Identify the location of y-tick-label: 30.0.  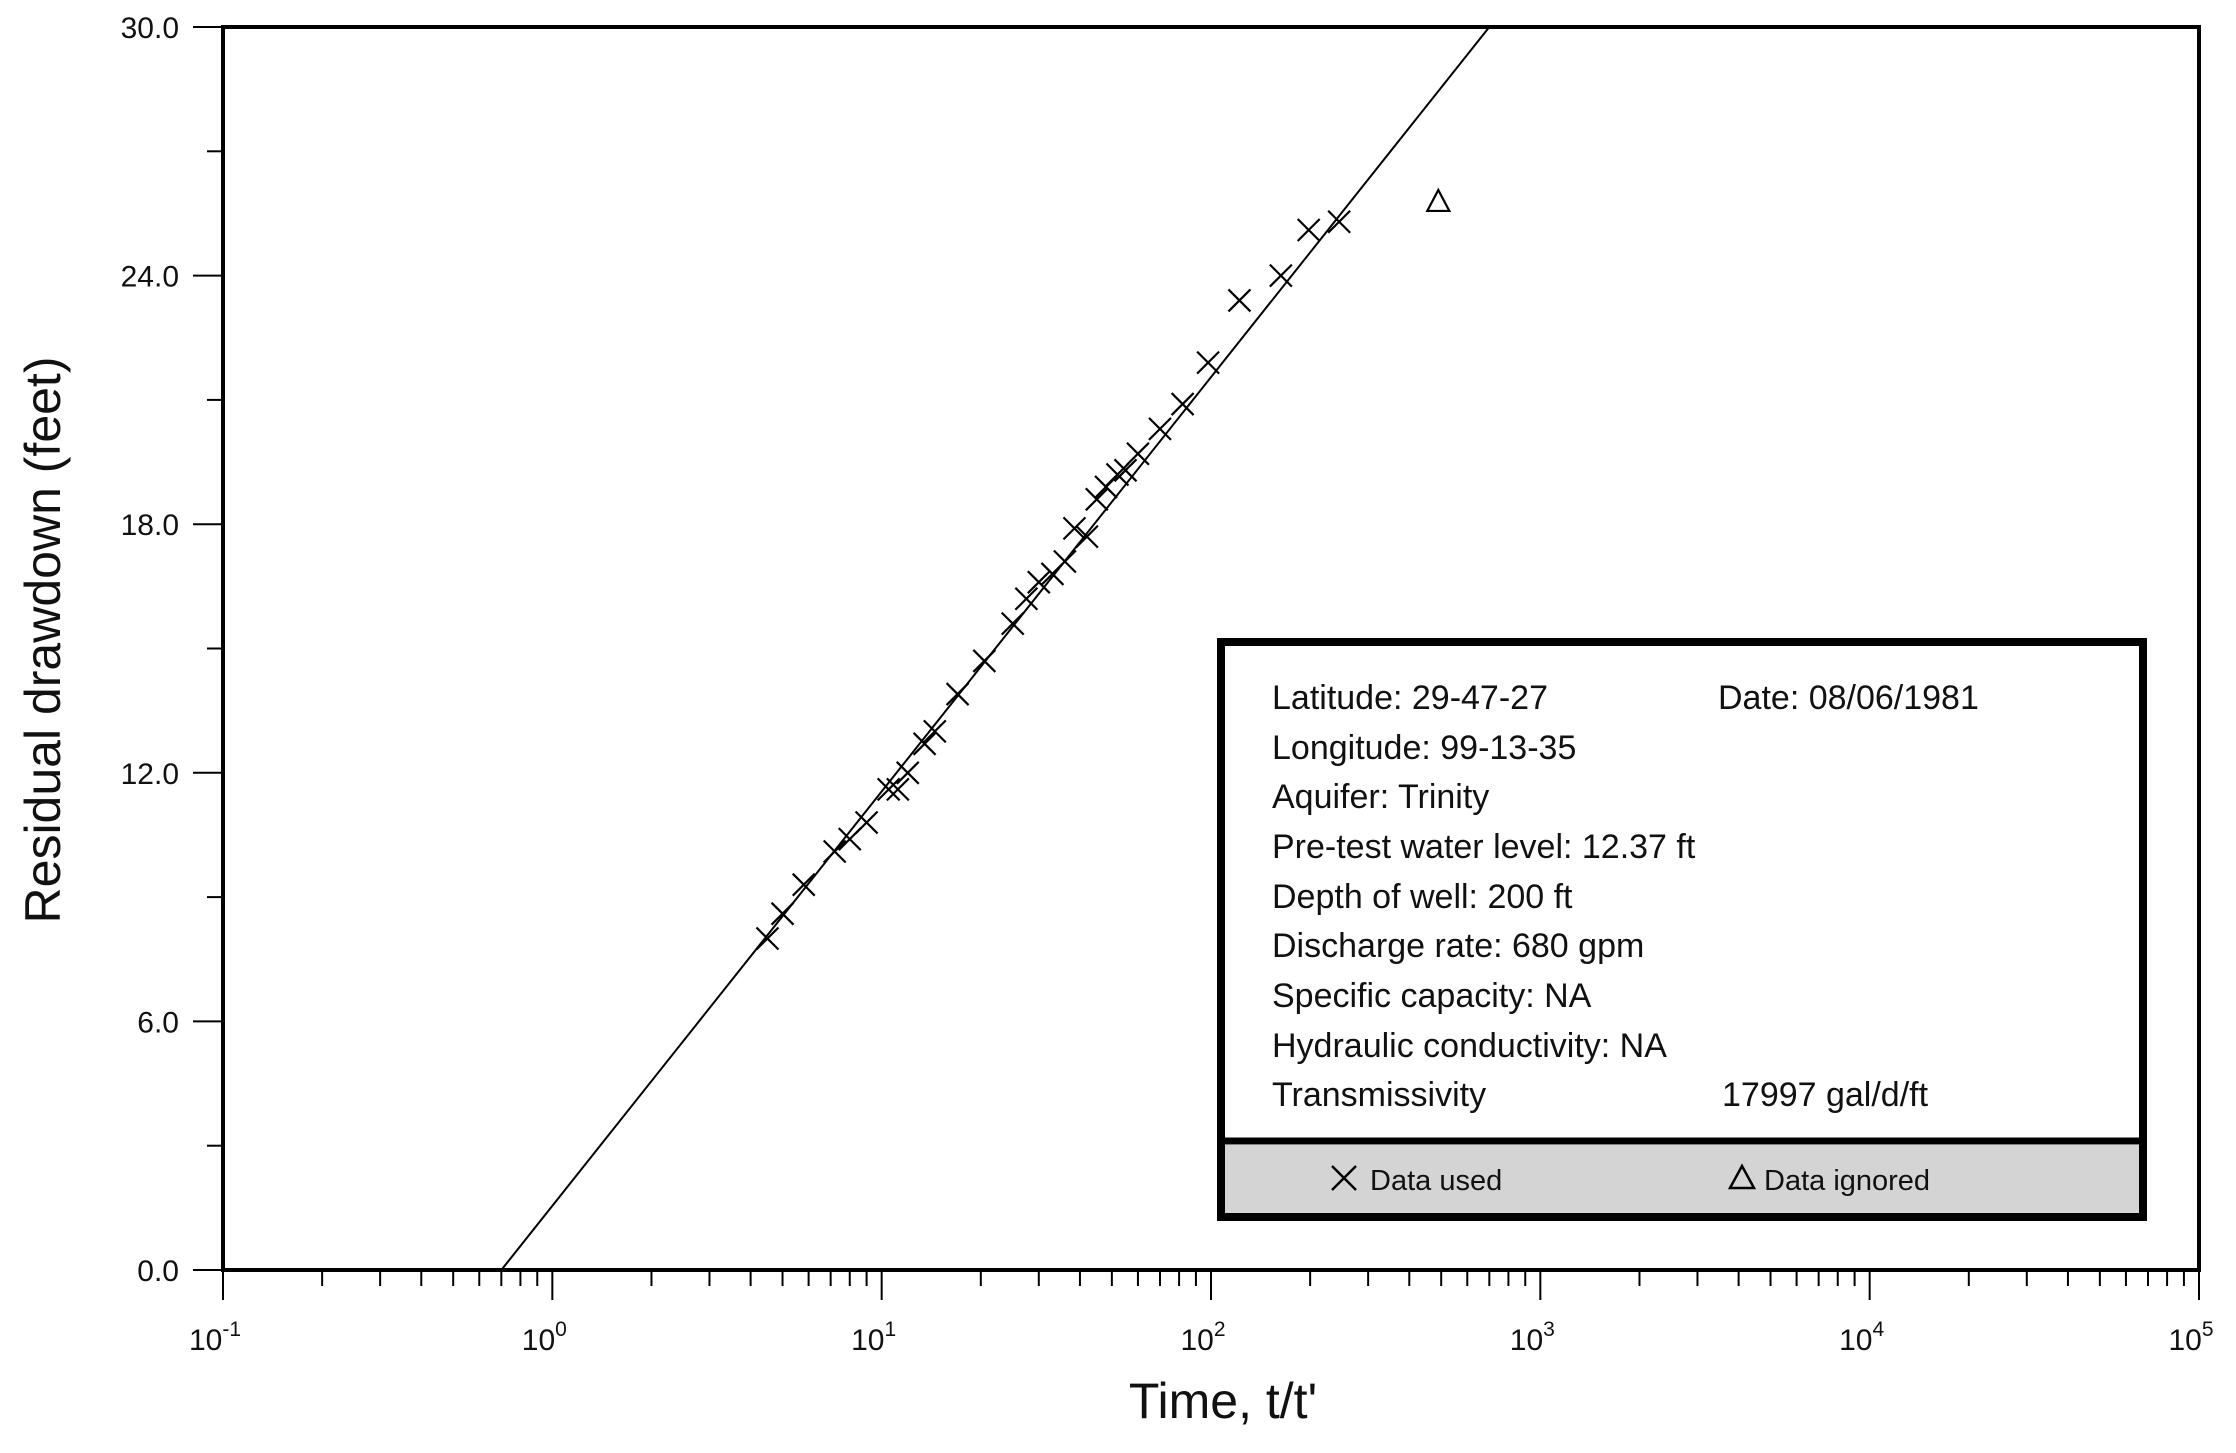
(150, 28).